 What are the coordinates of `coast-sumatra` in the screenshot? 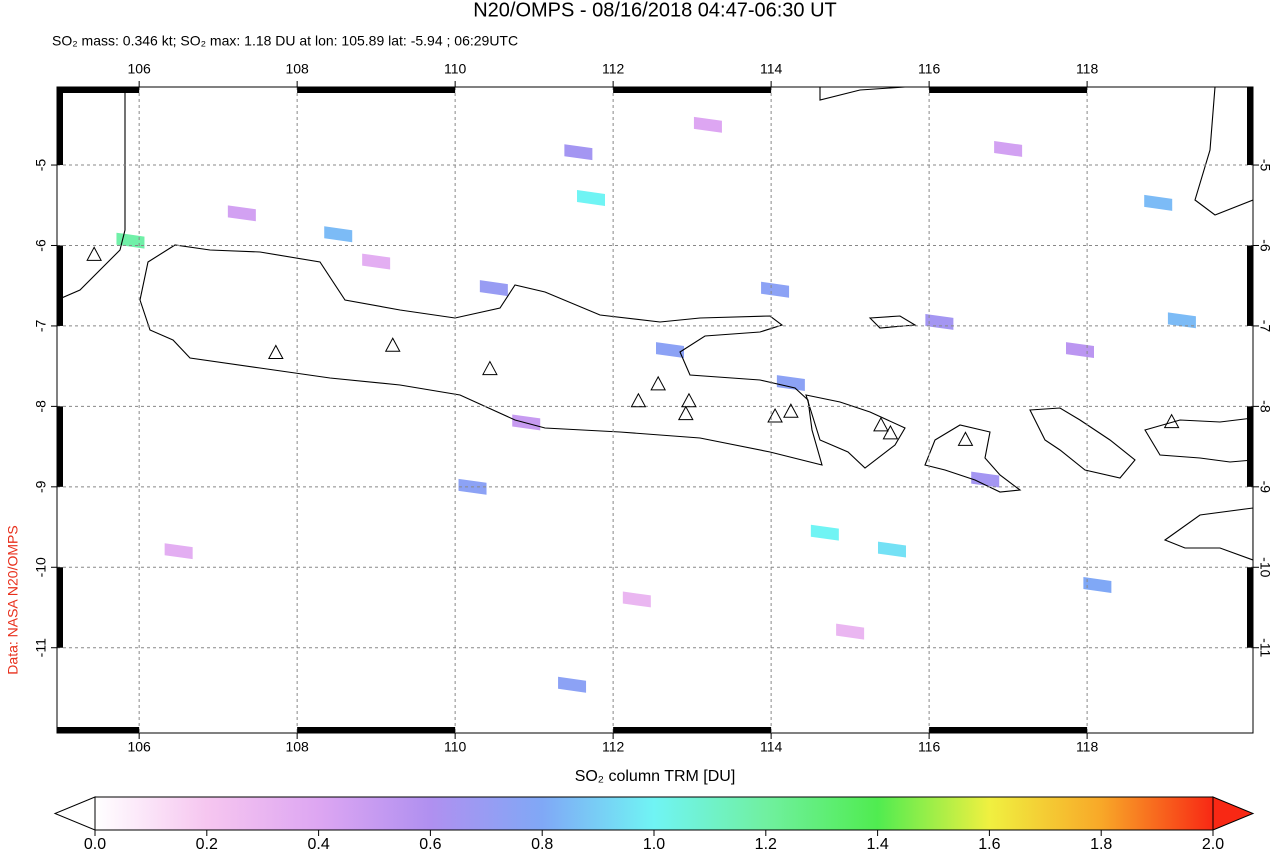 It's located at (91, 194).